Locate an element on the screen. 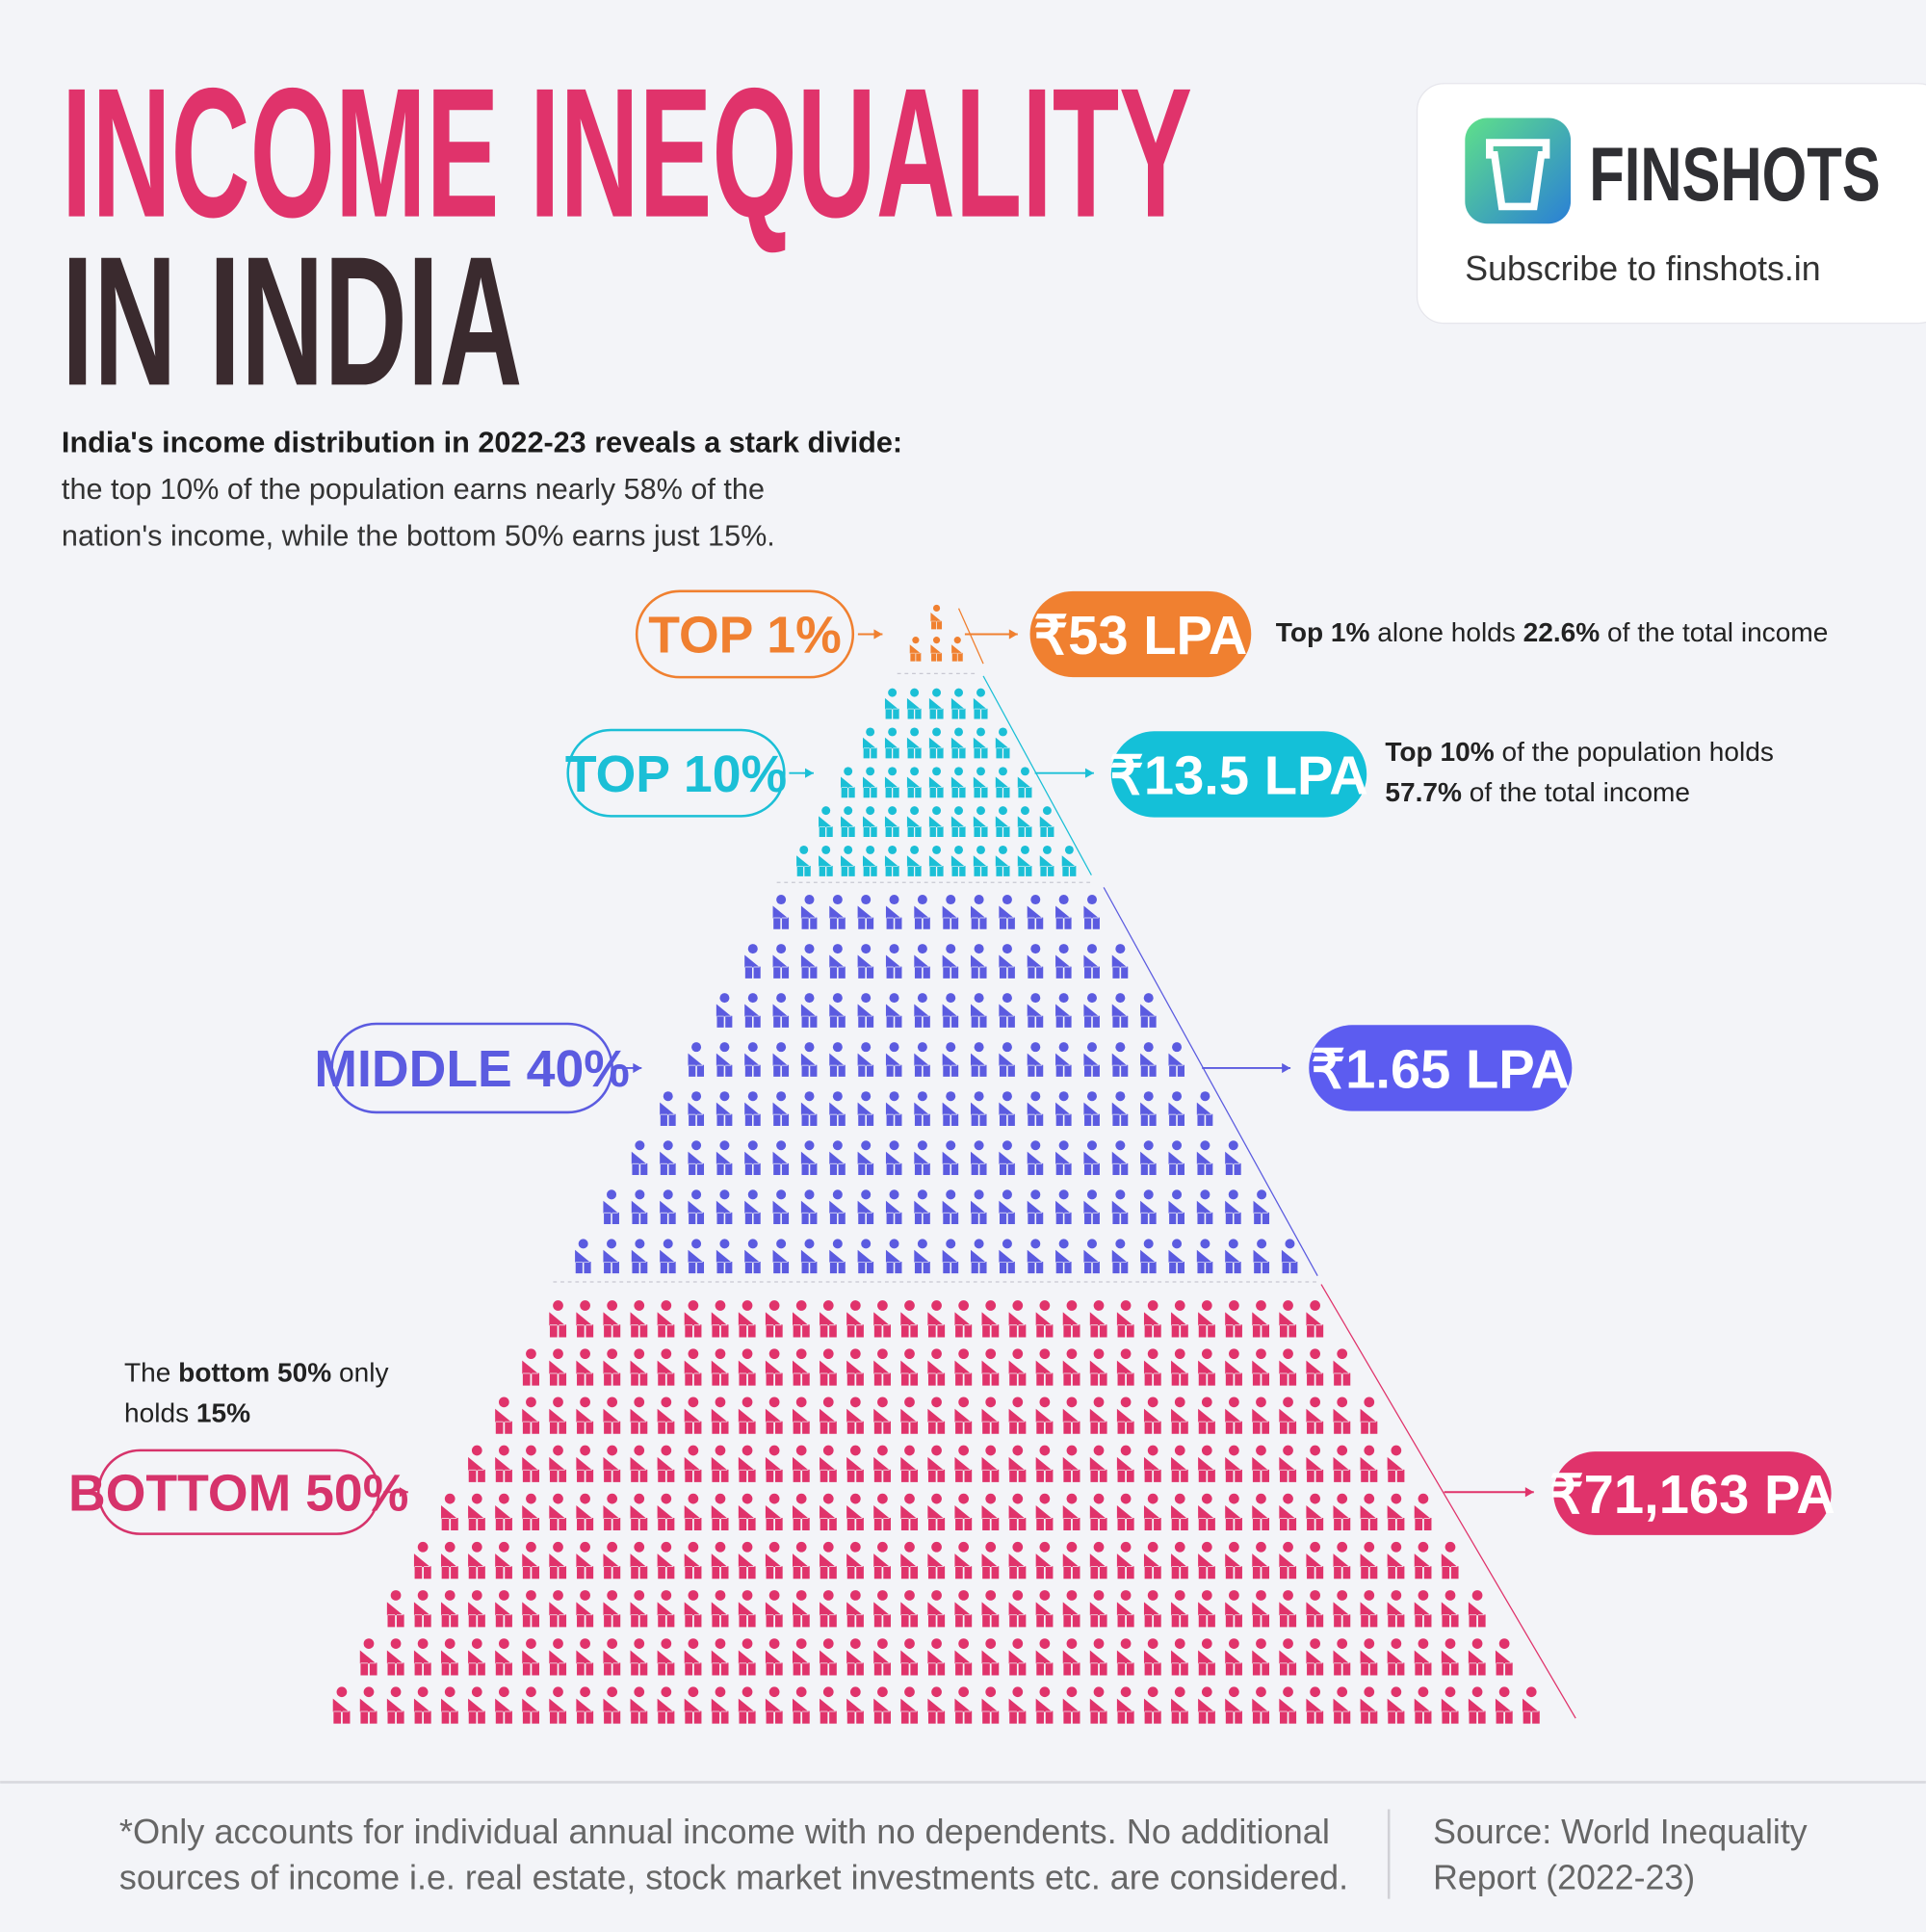 This screenshot has width=1926, height=1932. note-part: of the total income is located at coordinates (1576, 792).